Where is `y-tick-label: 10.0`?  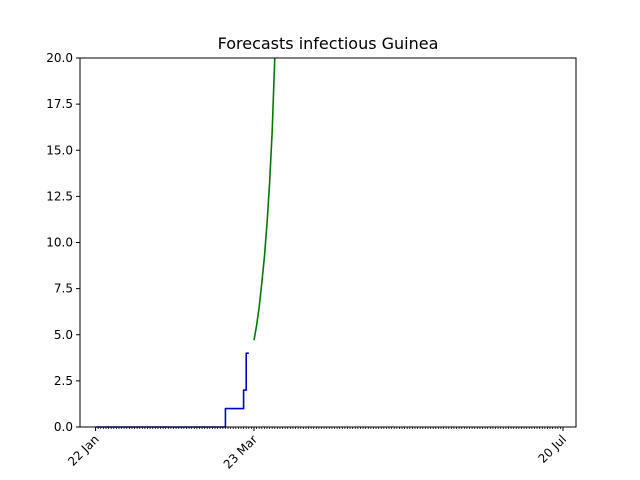
y-tick-label: 10.0 is located at coordinates (59, 243).